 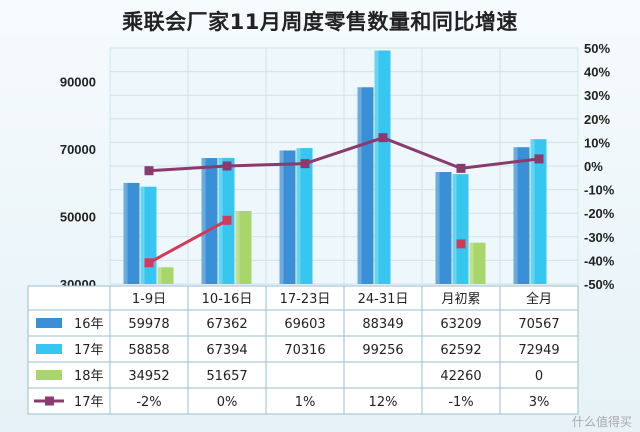 I want to click on data-label: 72949, so click(x=538, y=350).